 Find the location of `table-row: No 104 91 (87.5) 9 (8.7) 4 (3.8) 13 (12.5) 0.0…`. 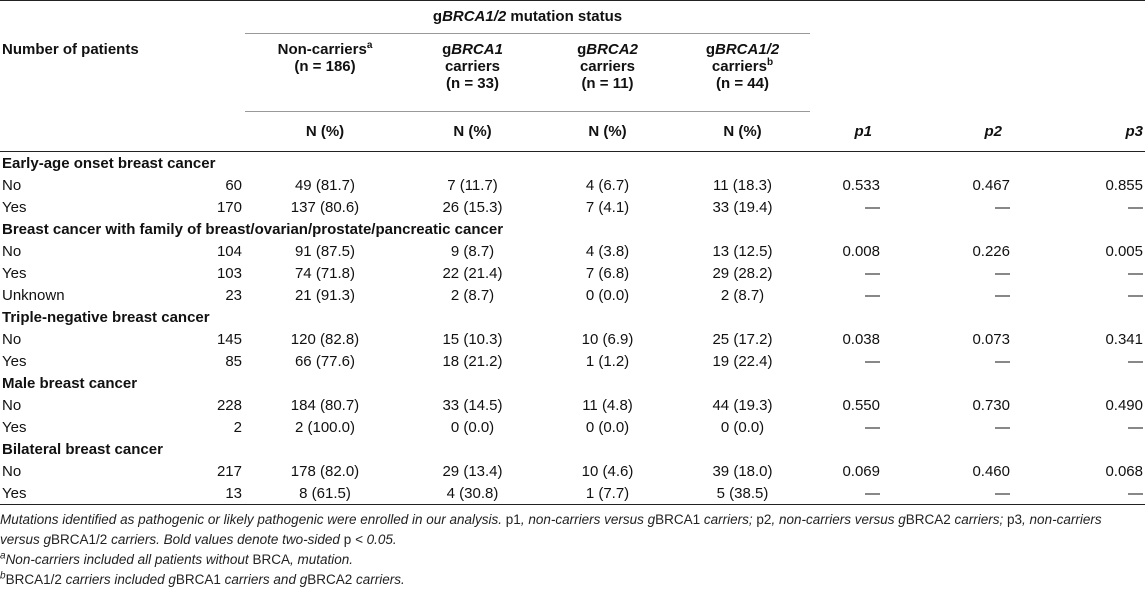

table-row: No 104 91 (87.5) 9 (8.7) 4 (3.8) 13 (12.5) 0.0… is located at coordinates (572, 251).